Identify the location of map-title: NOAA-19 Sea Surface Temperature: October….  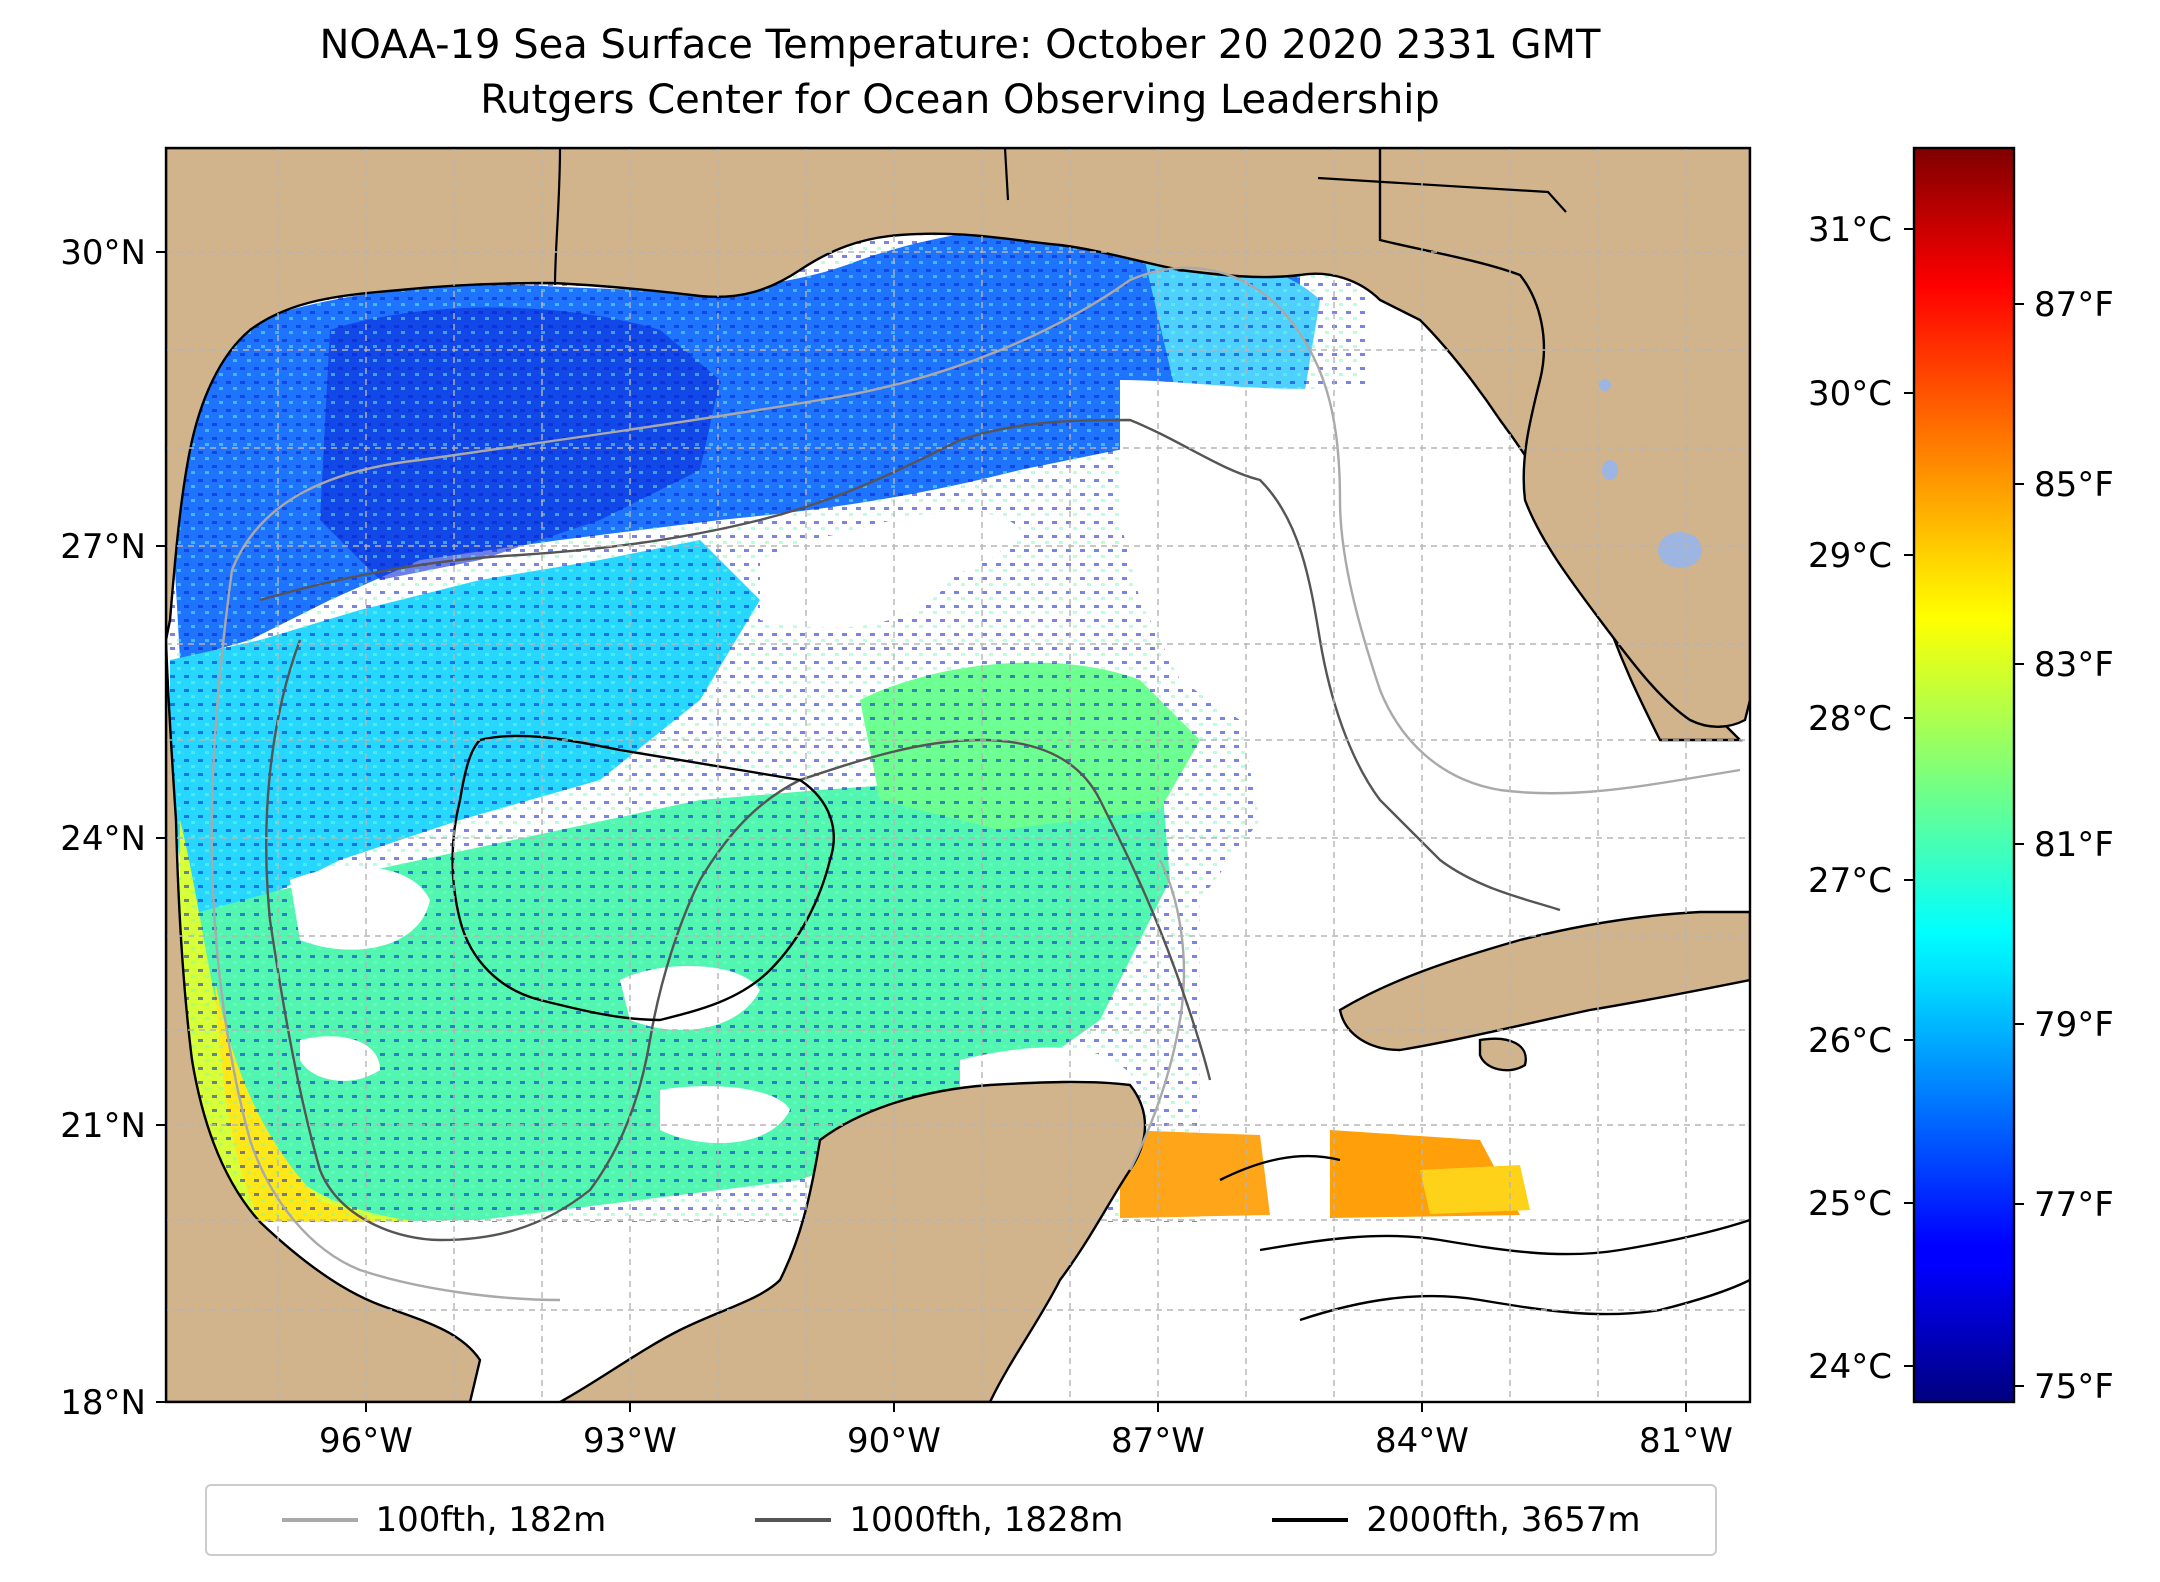
(960, 45).